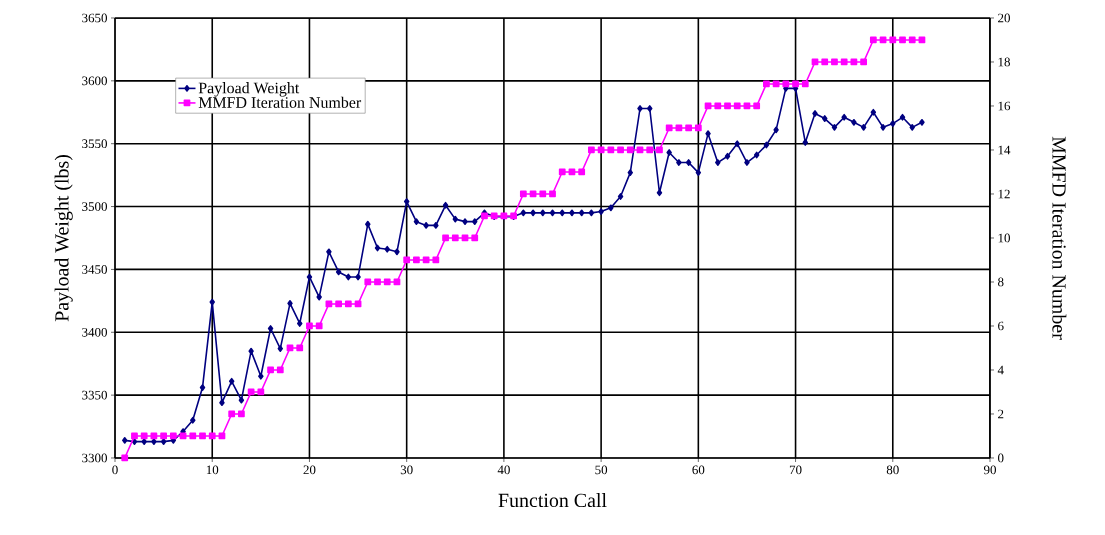 This screenshot has height=535, width=1105. What do you see at coordinates (94, 144) in the screenshot?
I see `y-tick-label: 3550` at bounding box center [94, 144].